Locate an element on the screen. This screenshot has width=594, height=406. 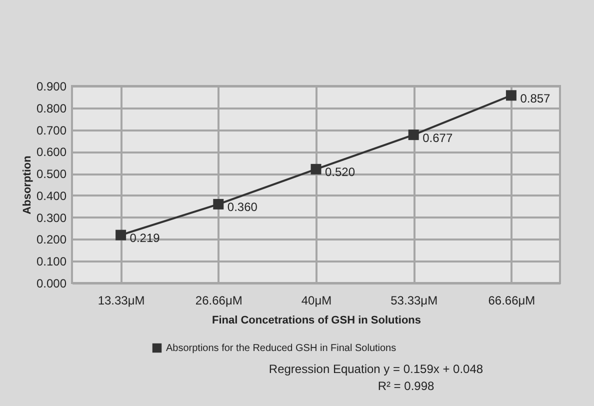
y-tick-label: 0.700 is located at coordinates (51, 130).